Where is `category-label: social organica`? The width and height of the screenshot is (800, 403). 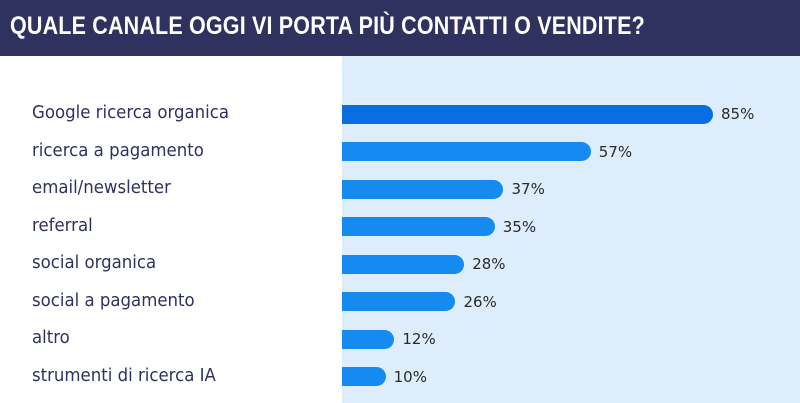
category-label: social organica is located at coordinates (94, 262).